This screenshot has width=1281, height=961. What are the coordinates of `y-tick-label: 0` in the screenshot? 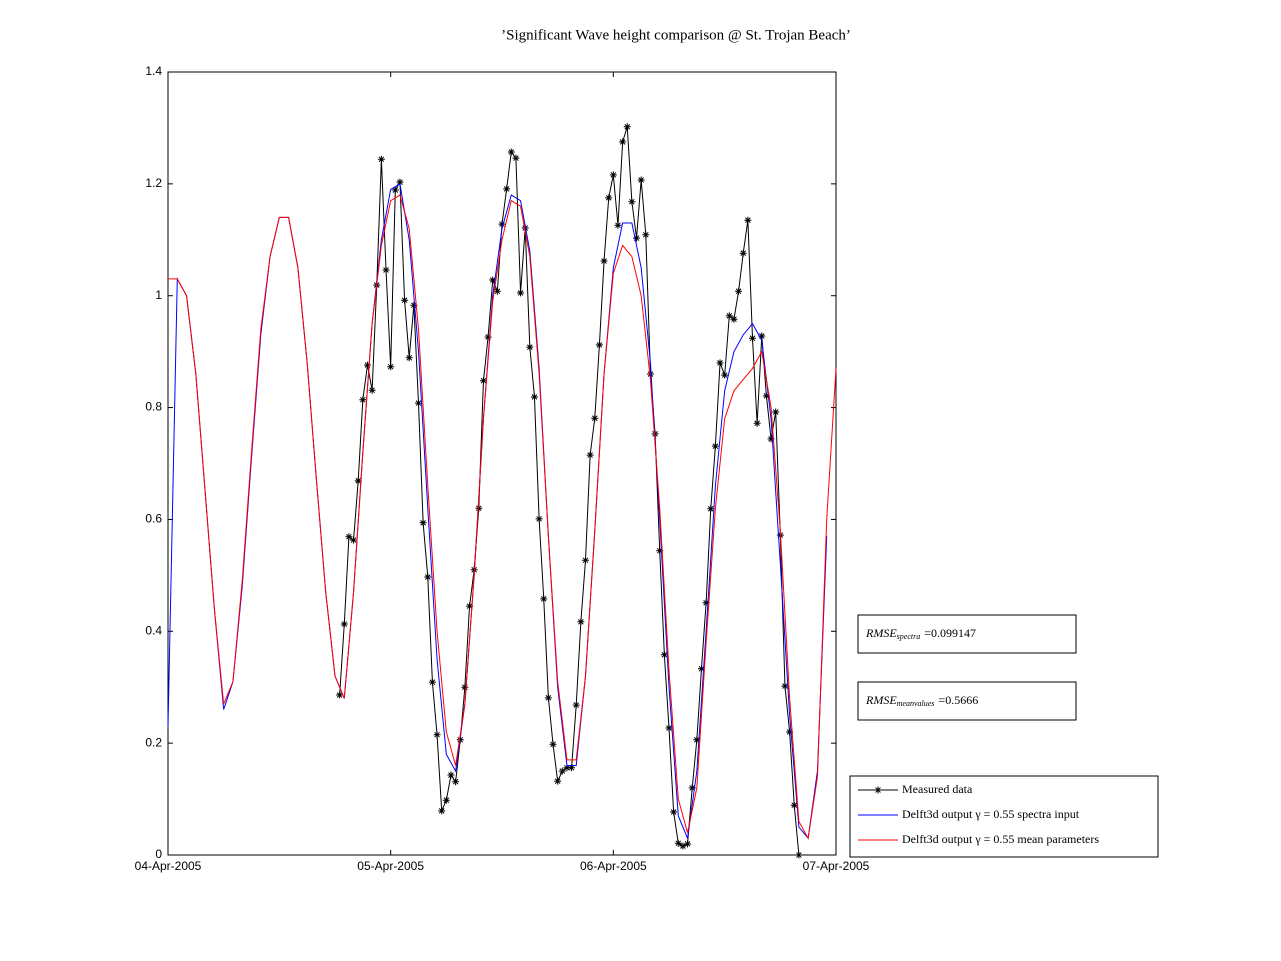 It's located at (158, 854).